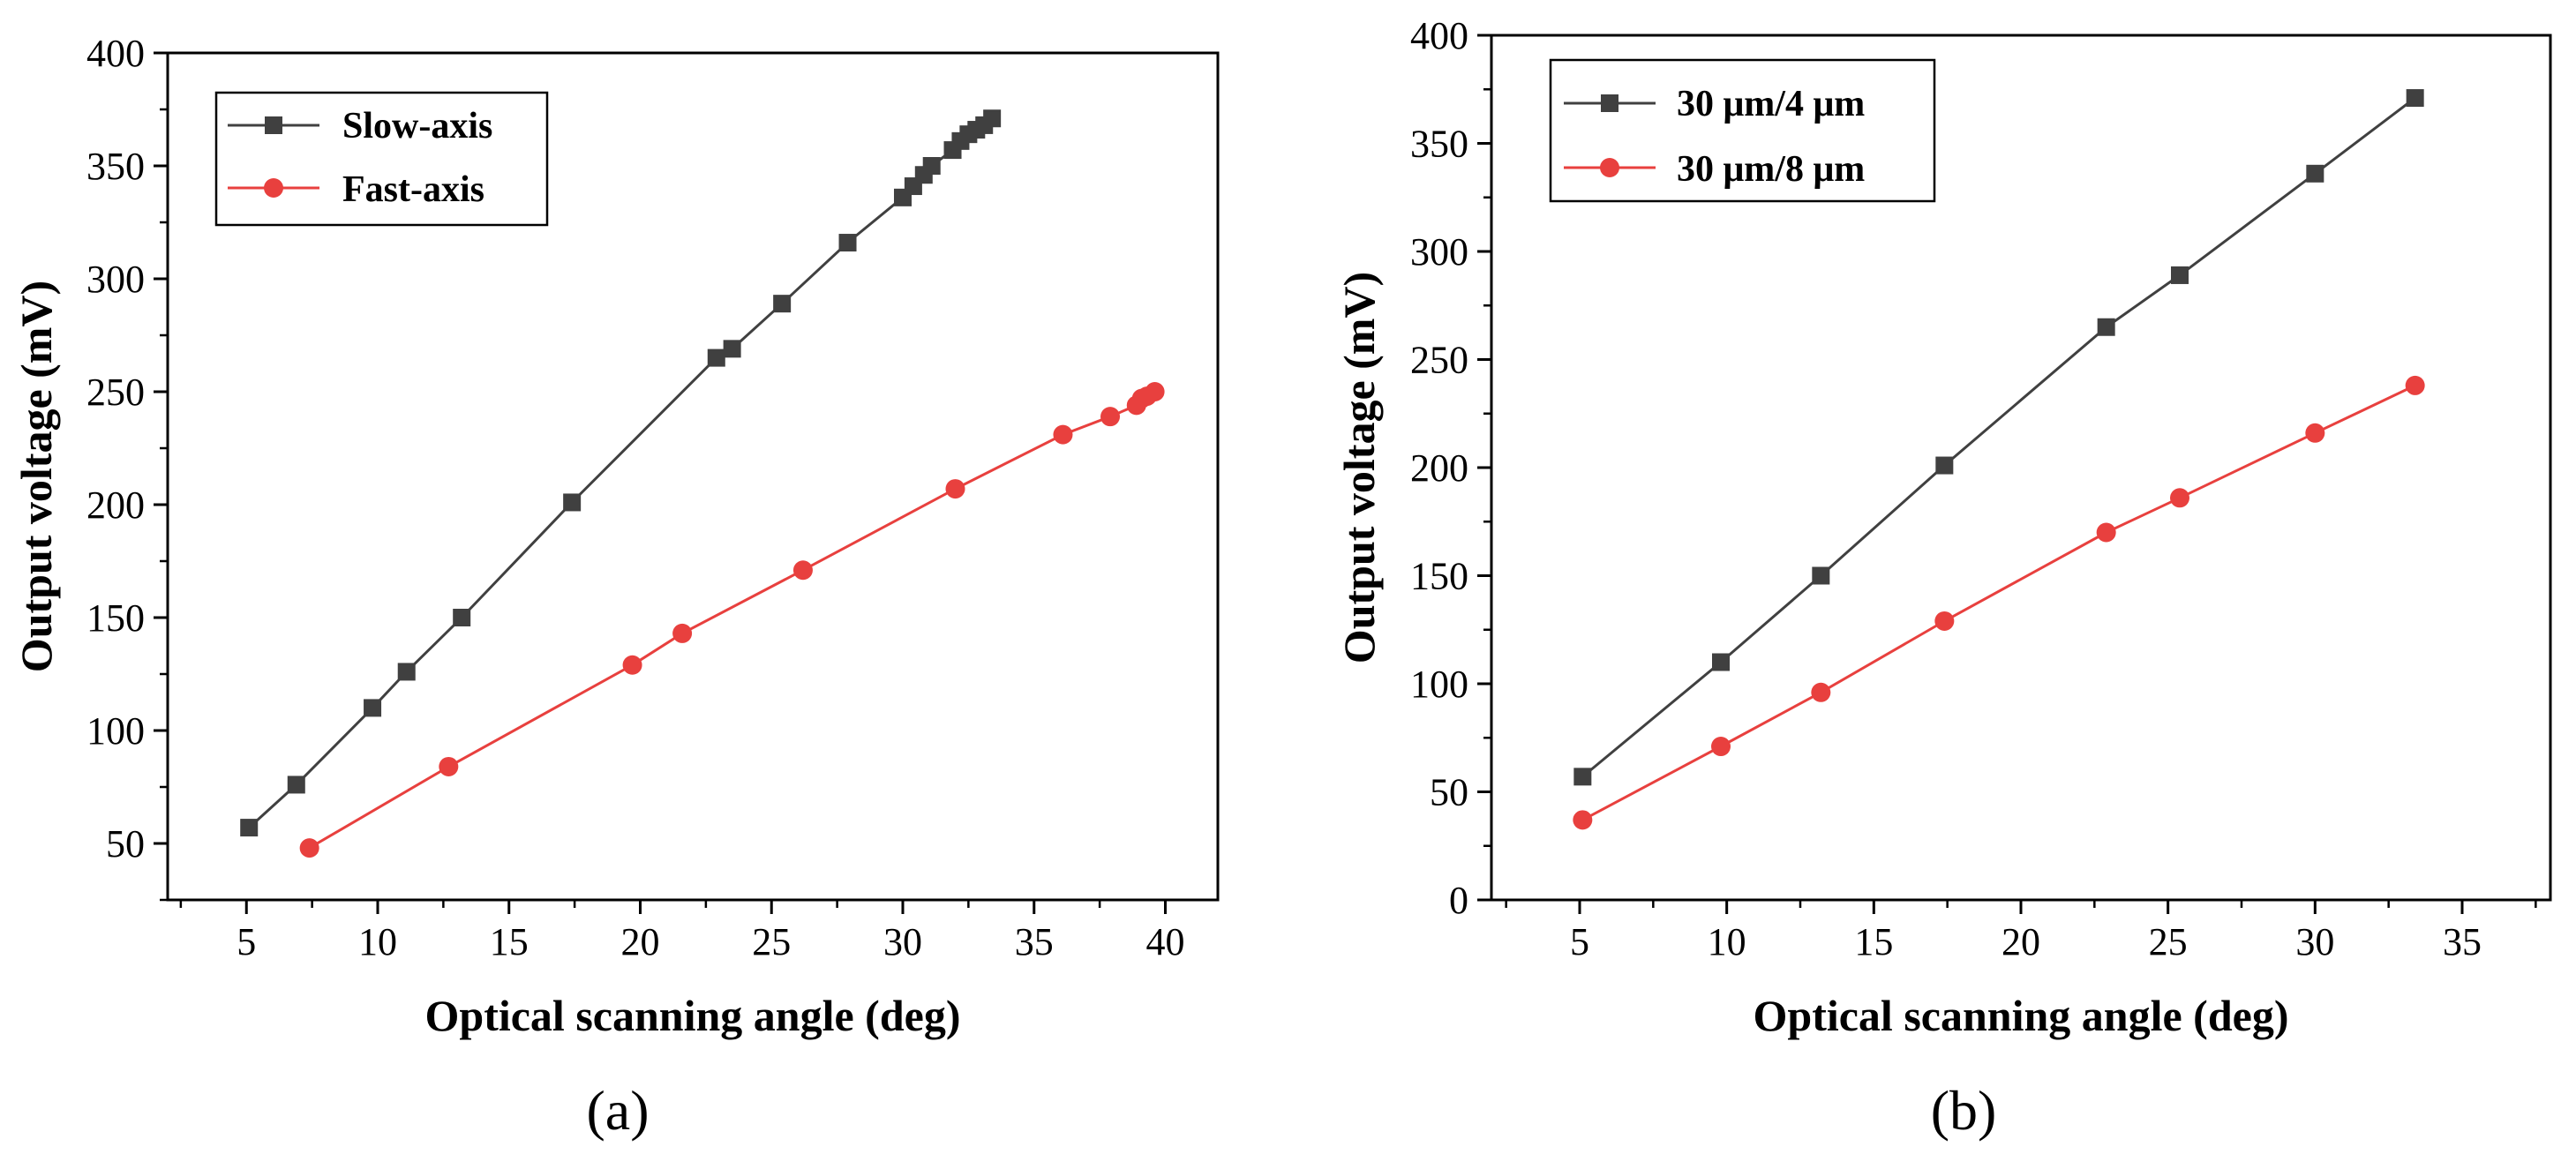 The width and height of the screenshot is (2576, 1154). I want to click on legend-label-slow-axis: Slow-axis, so click(417, 126).